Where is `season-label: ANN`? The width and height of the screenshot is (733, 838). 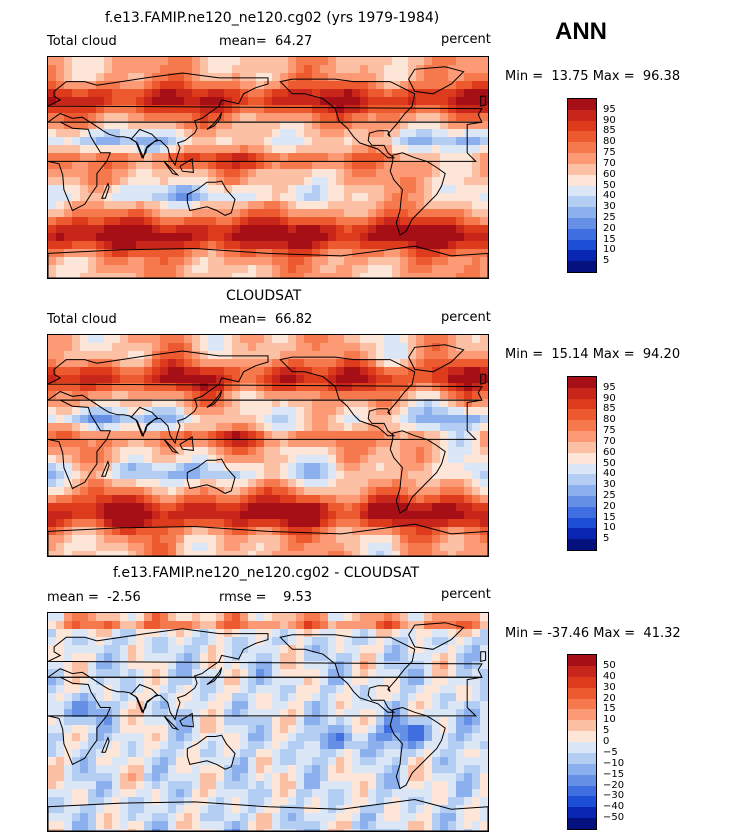 season-label: ANN is located at coordinates (581, 31).